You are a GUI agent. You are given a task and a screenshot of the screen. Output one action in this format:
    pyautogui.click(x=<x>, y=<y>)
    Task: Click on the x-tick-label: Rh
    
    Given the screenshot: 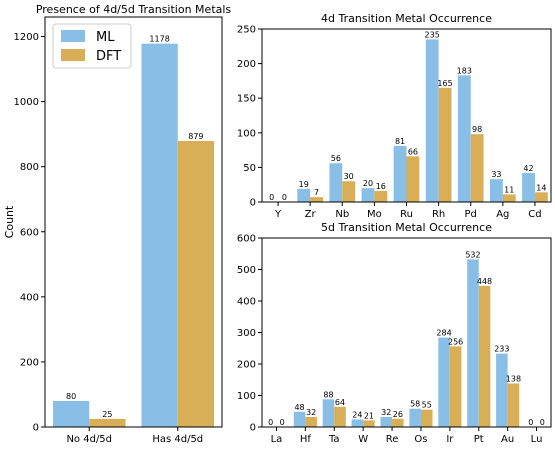 What is the action you would take?
    pyautogui.click(x=438, y=214)
    